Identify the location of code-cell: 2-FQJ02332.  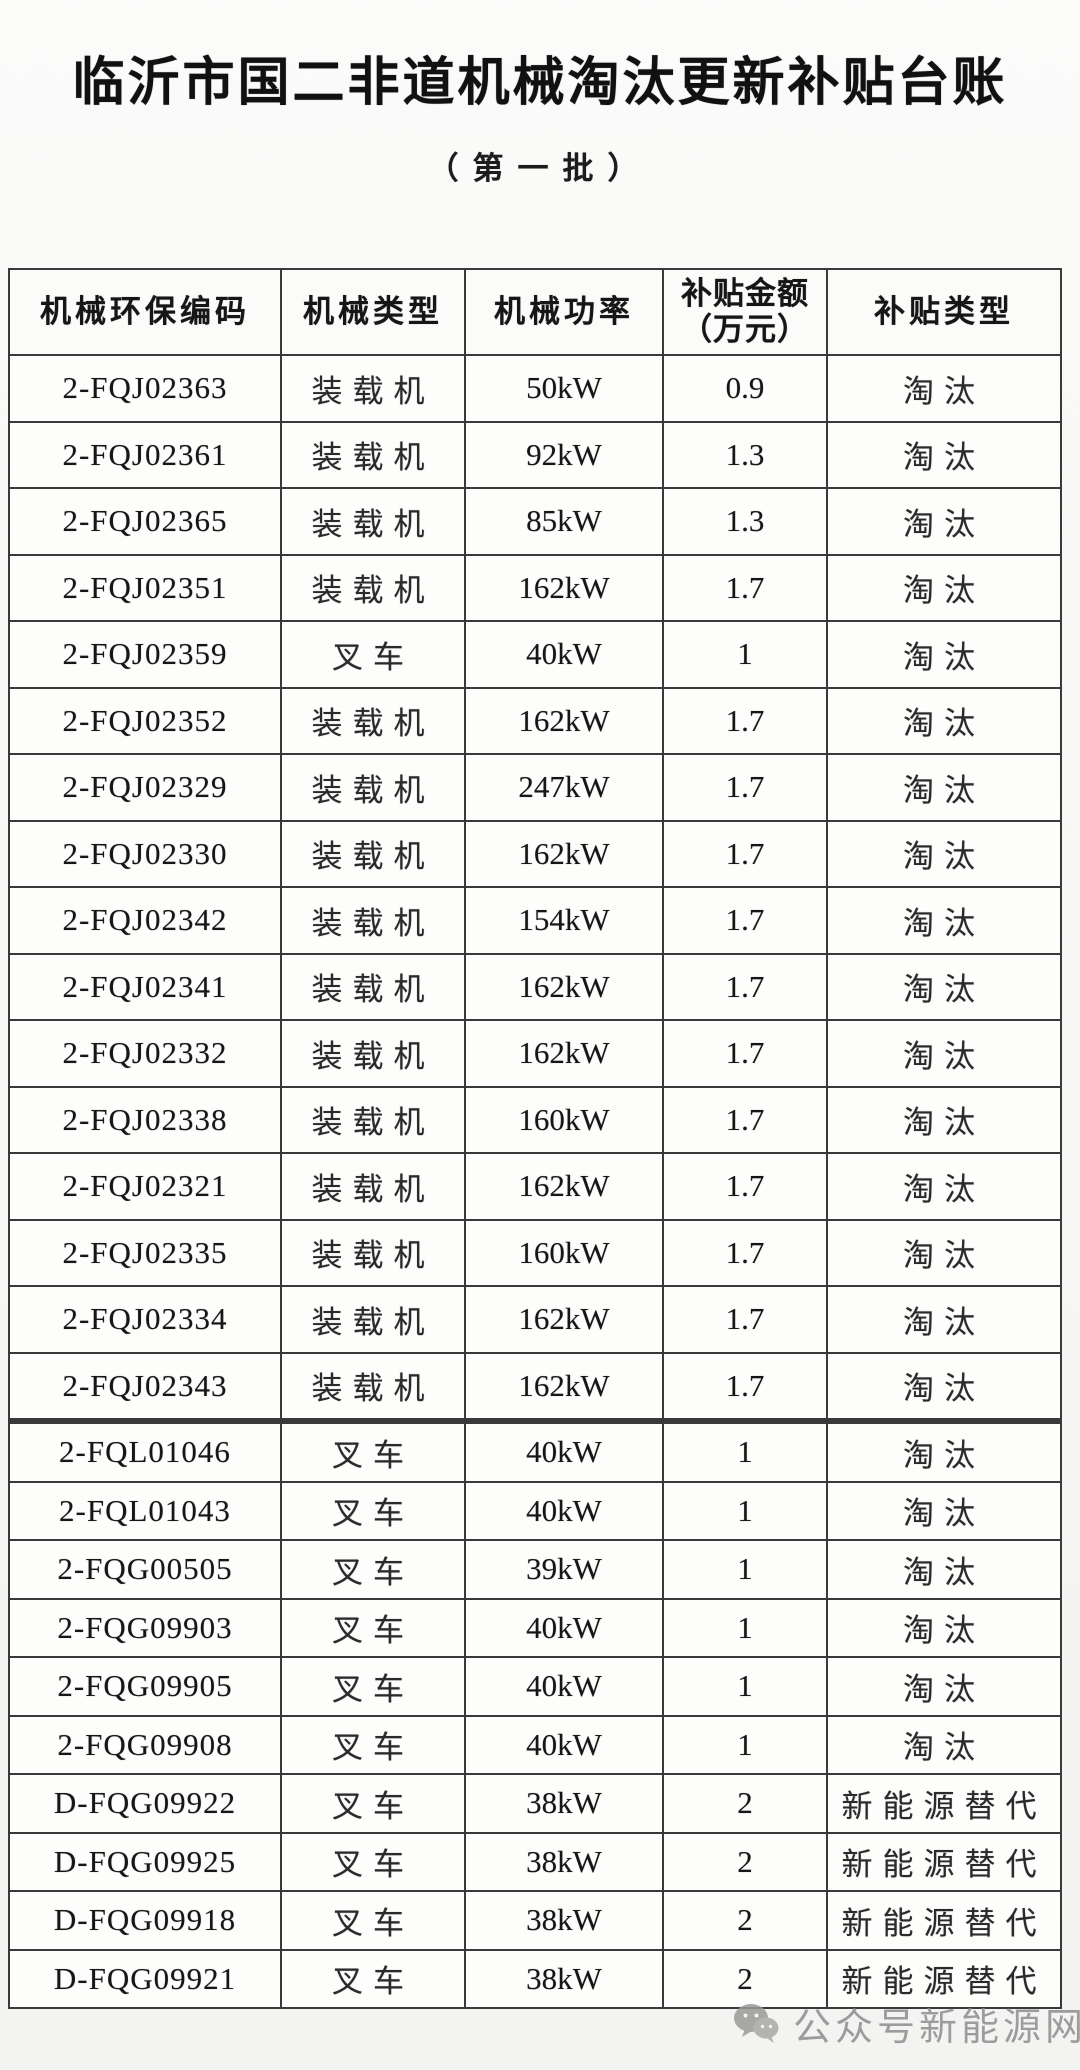
(145, 1053).